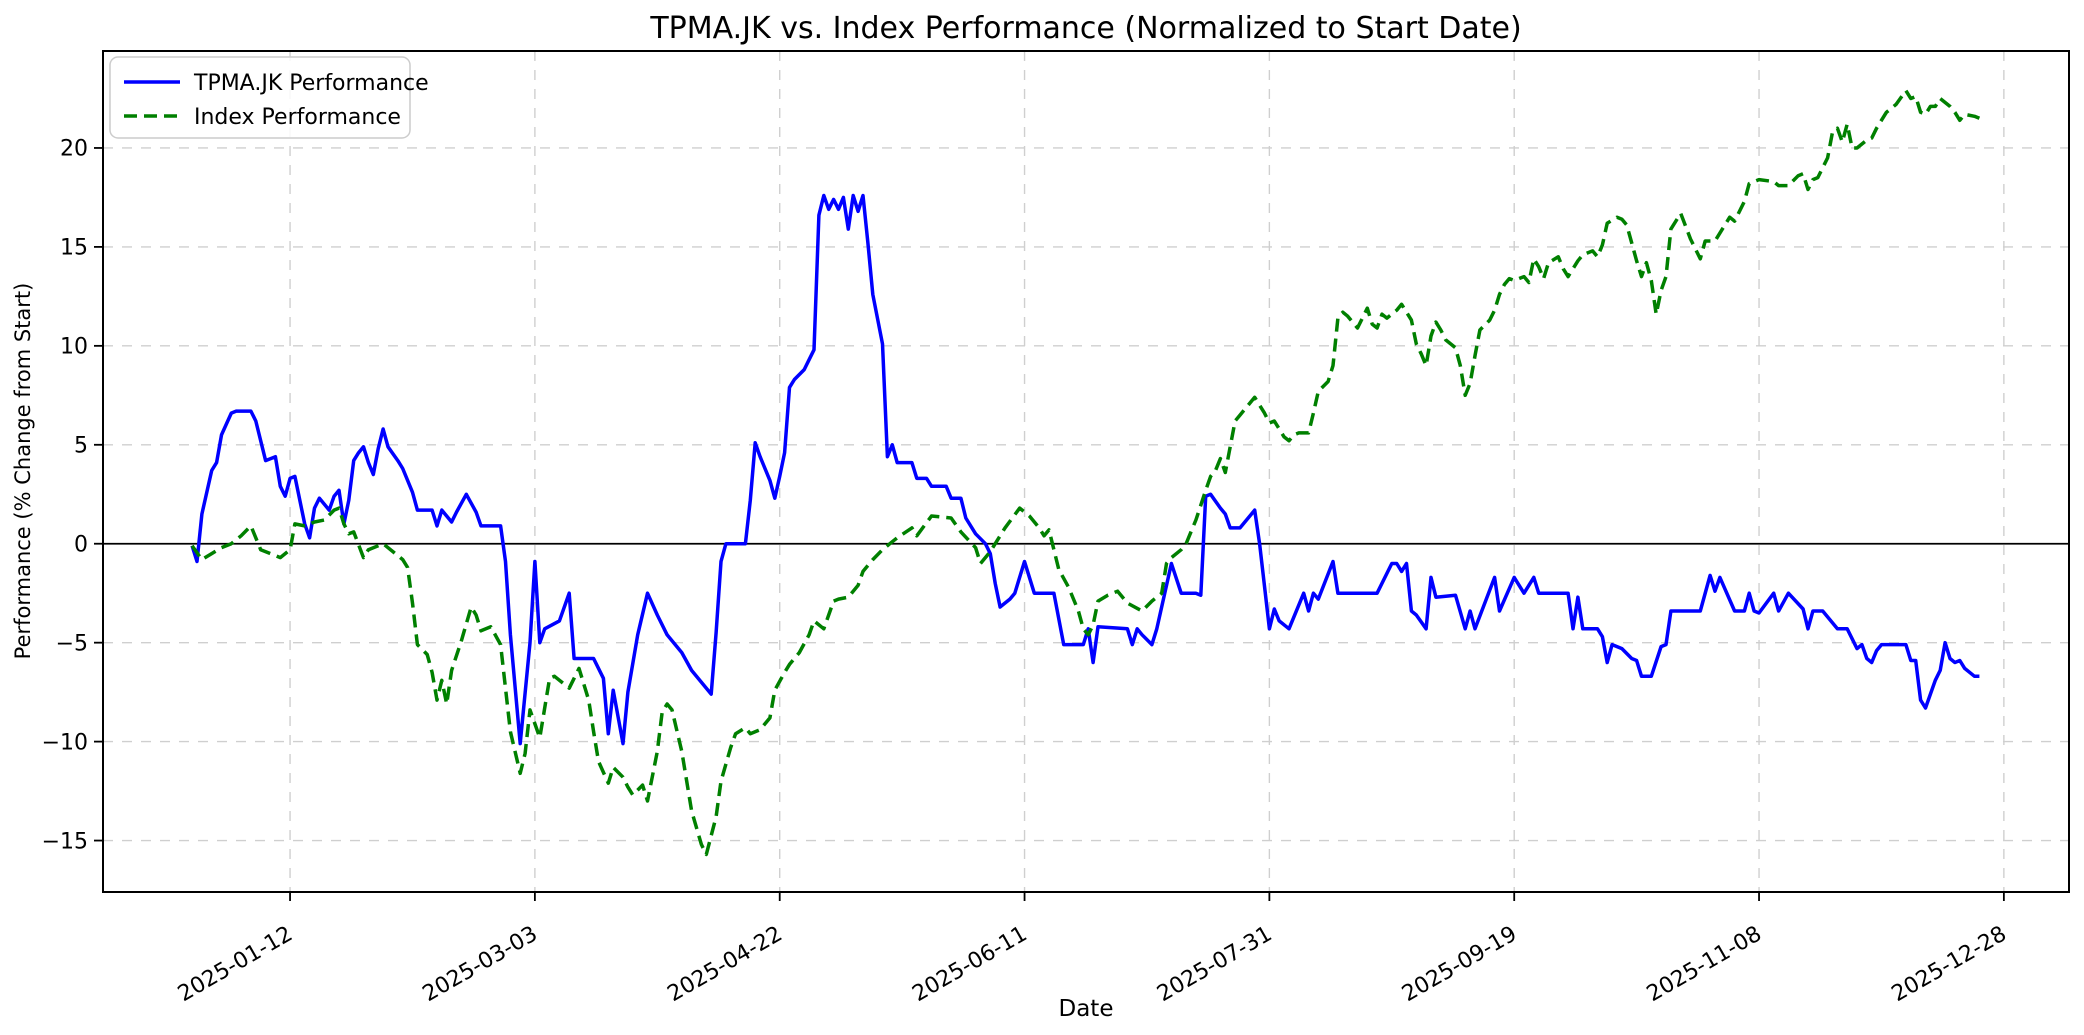  I want to click on x-tick-label: 2025-04-22, so click(724, 965).